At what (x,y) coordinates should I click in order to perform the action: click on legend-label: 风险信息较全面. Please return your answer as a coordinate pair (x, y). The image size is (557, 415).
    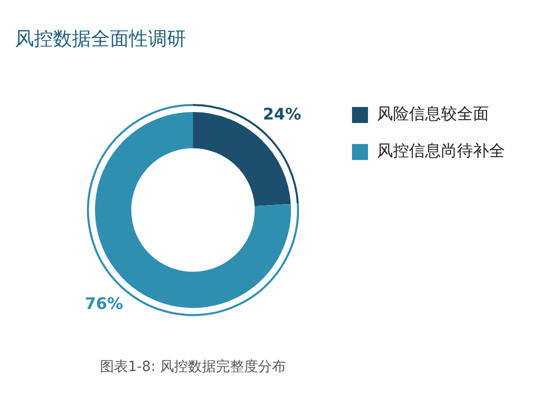
    Looking at the image, I should click on (433, 114).